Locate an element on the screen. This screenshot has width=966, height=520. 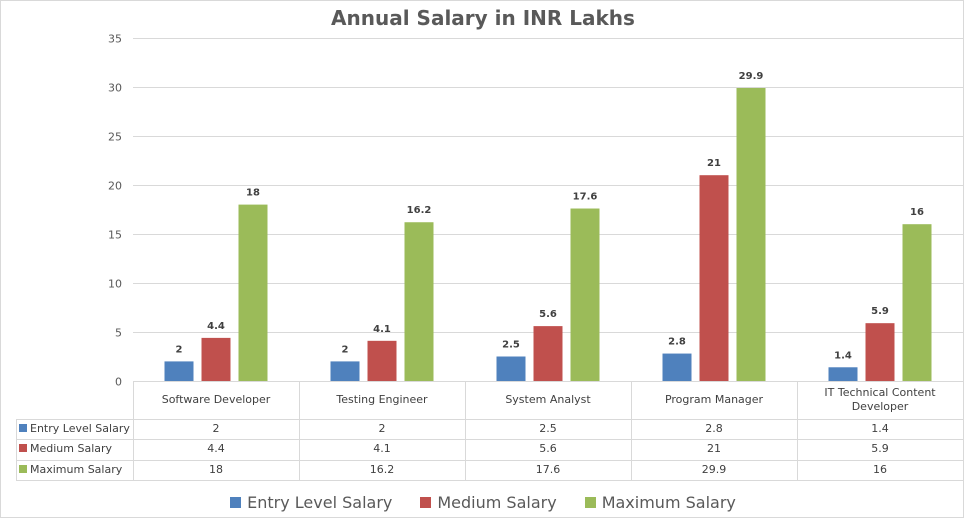
legend-item: Maximum Salary is located at coordinates (660, 502).